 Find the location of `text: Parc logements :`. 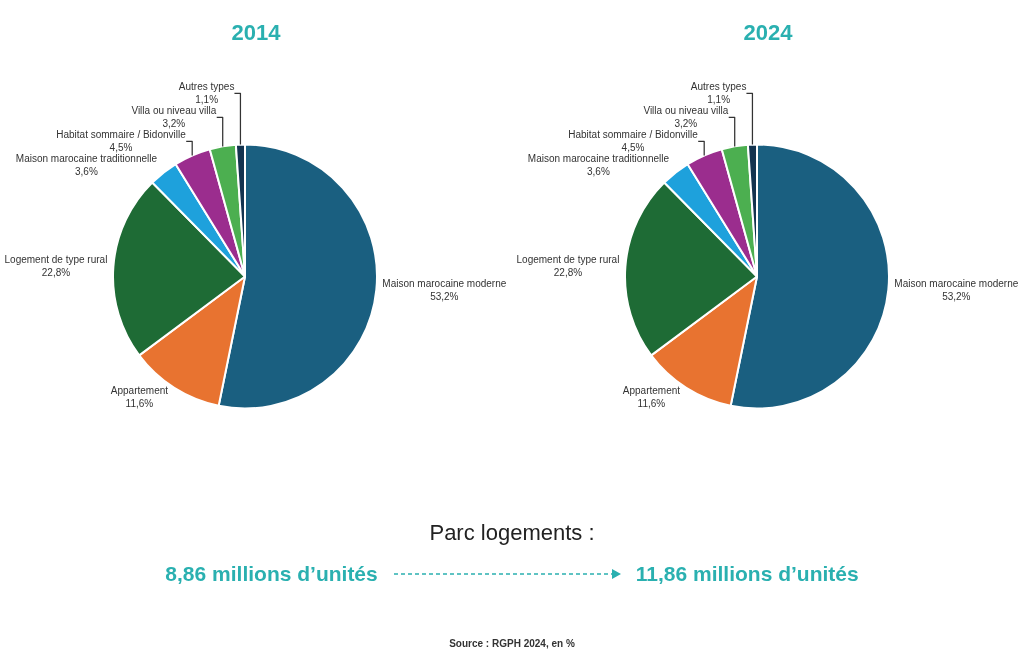

text: Parc logements : is located at coordinates (512, 533).